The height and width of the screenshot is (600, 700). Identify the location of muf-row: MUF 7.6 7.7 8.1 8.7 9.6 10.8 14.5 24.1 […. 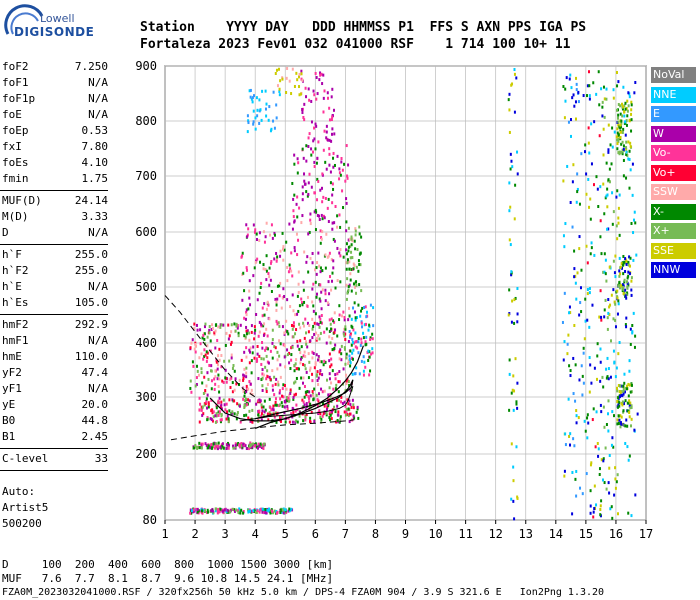
(168, 578).